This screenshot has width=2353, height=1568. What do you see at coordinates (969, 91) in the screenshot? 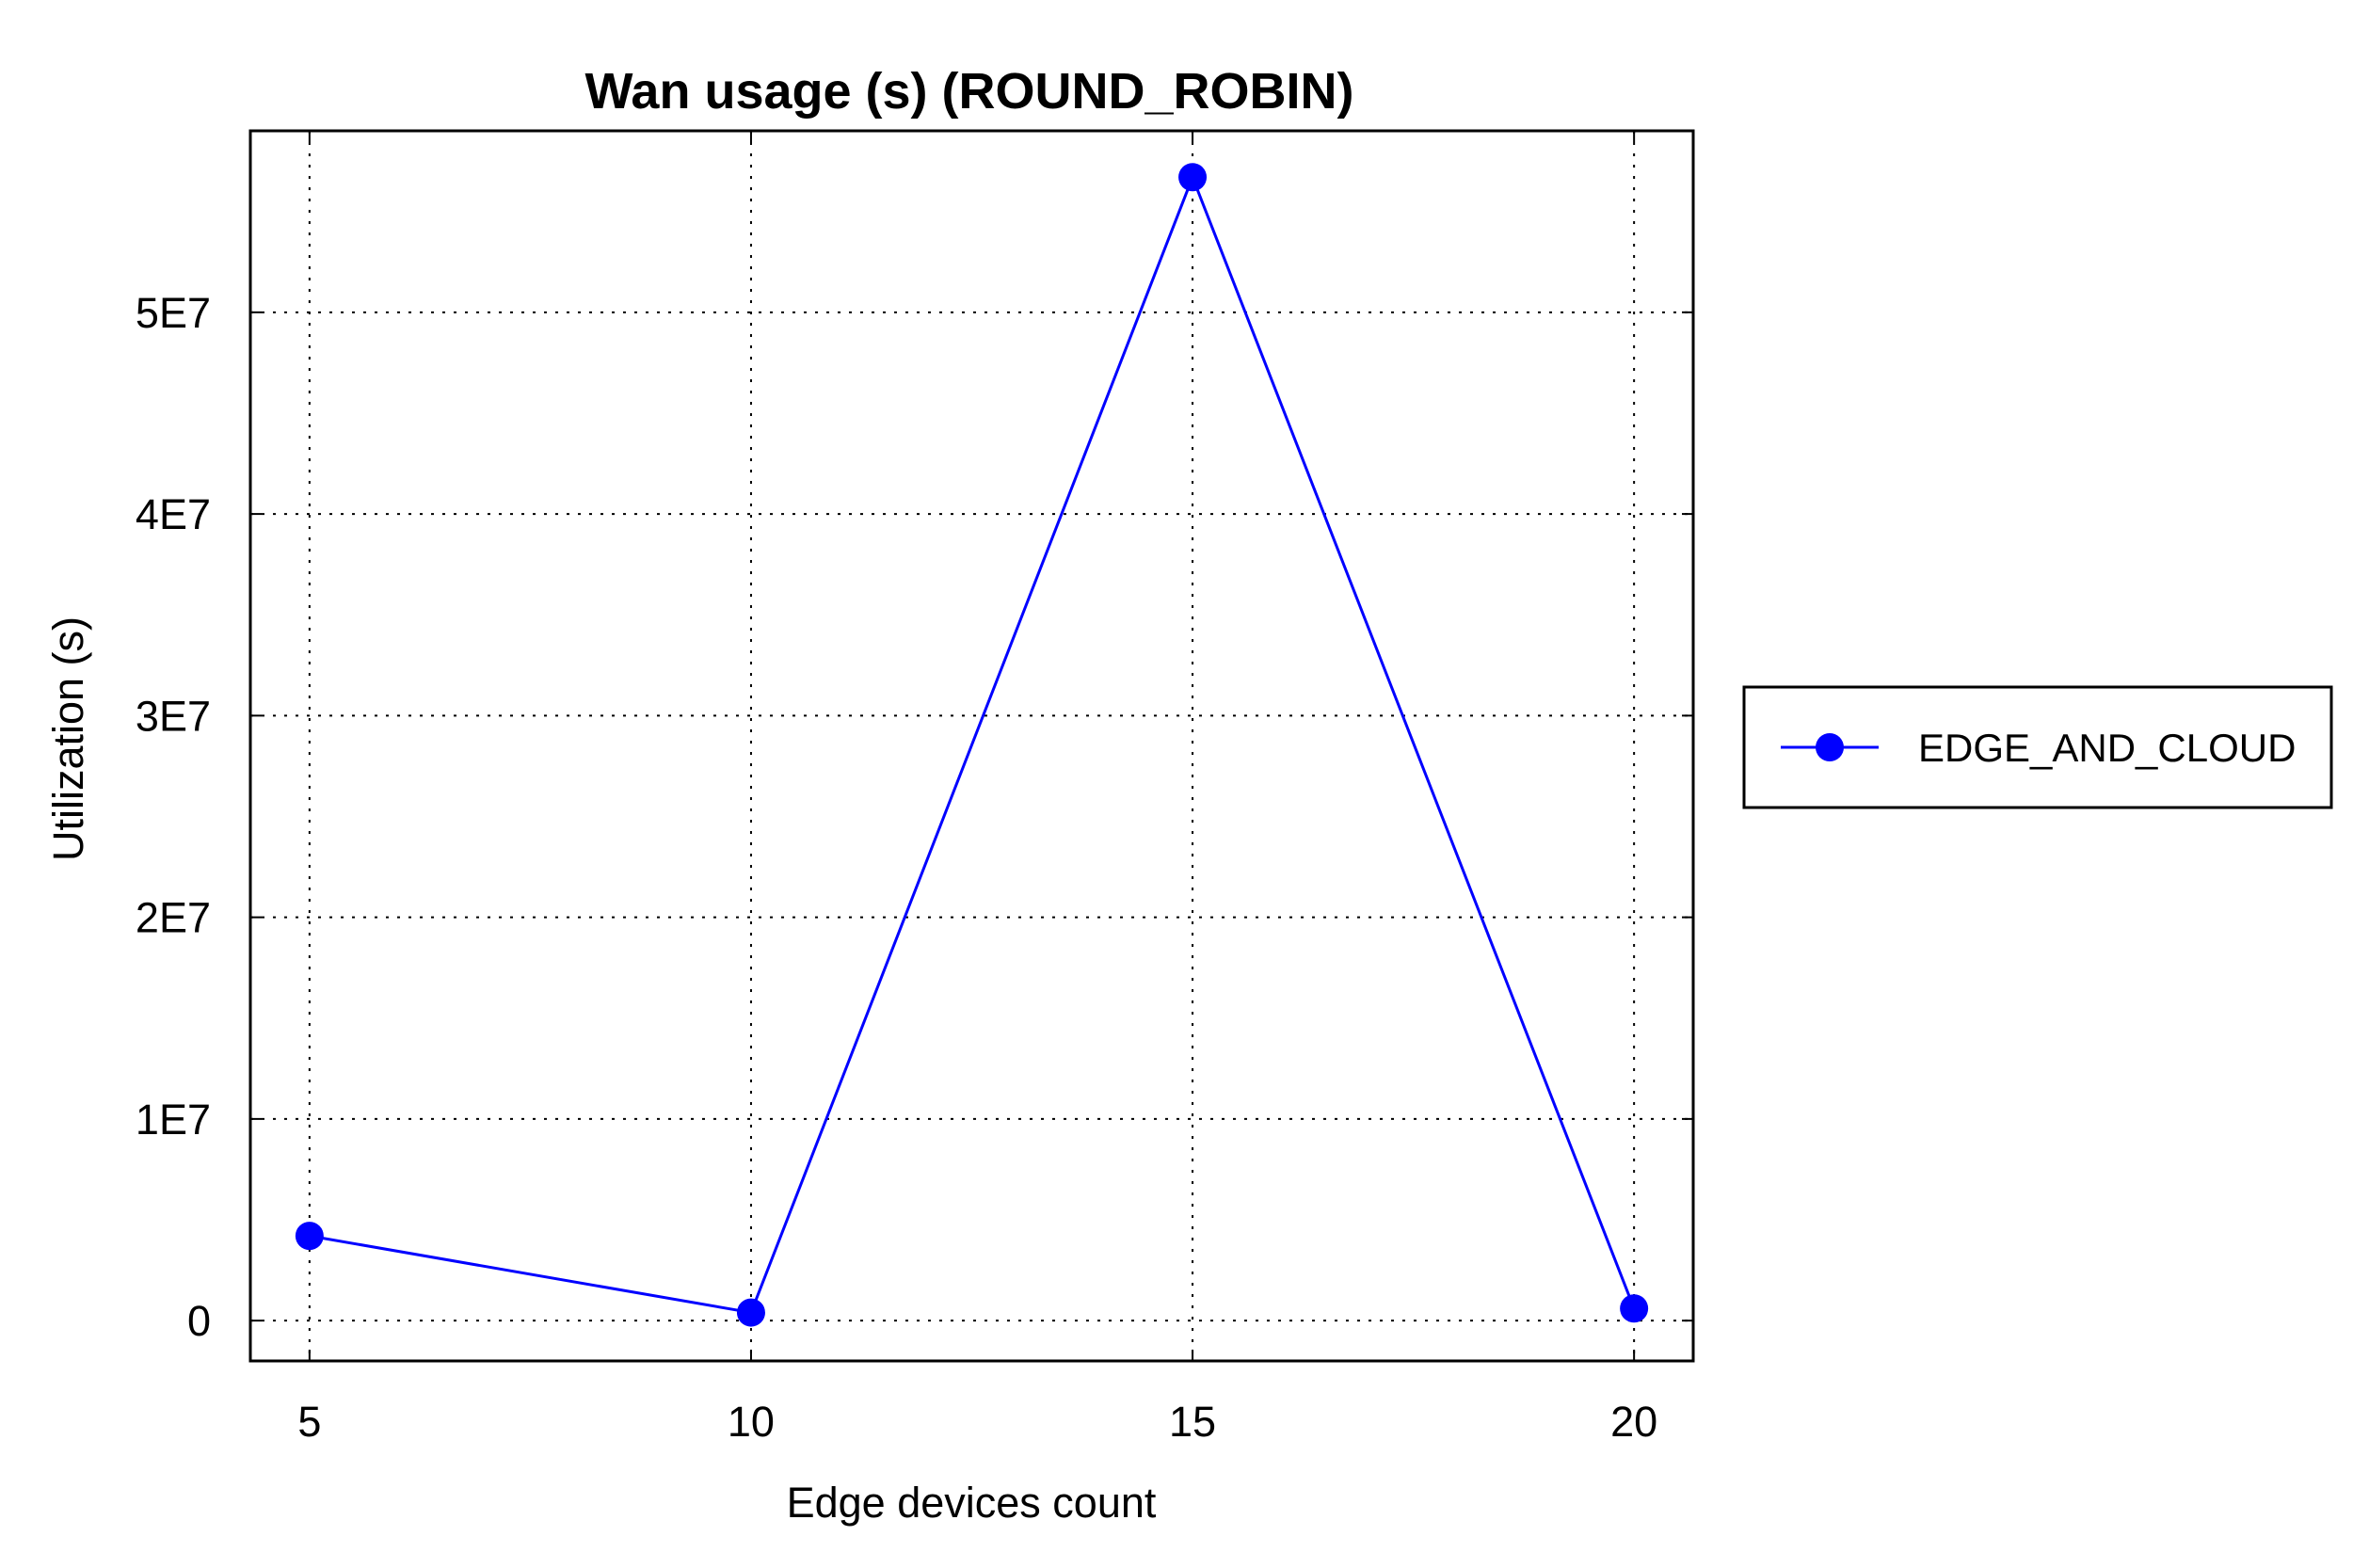
I see `chart-title: Wan usage (s) (ROUND_ROBIN)` at bounding box center [969, 91].